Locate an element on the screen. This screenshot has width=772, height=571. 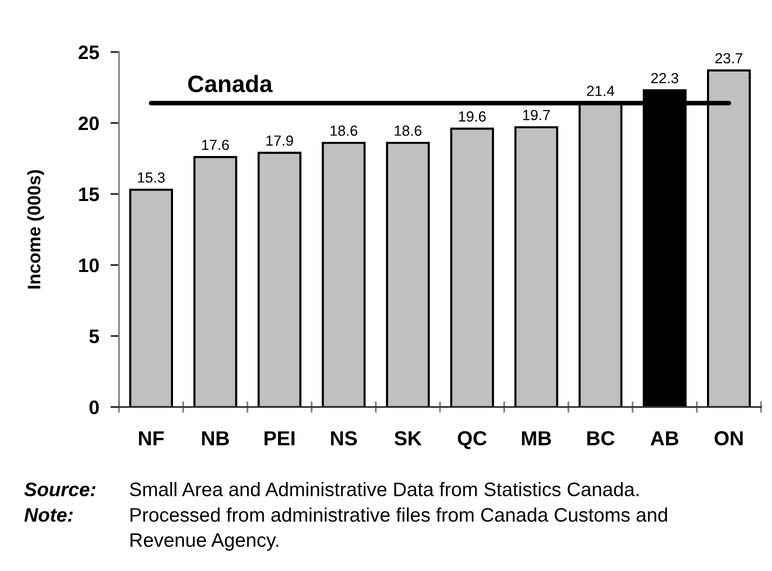
y-tick-label: 10 is located at coordinates (89, 265).